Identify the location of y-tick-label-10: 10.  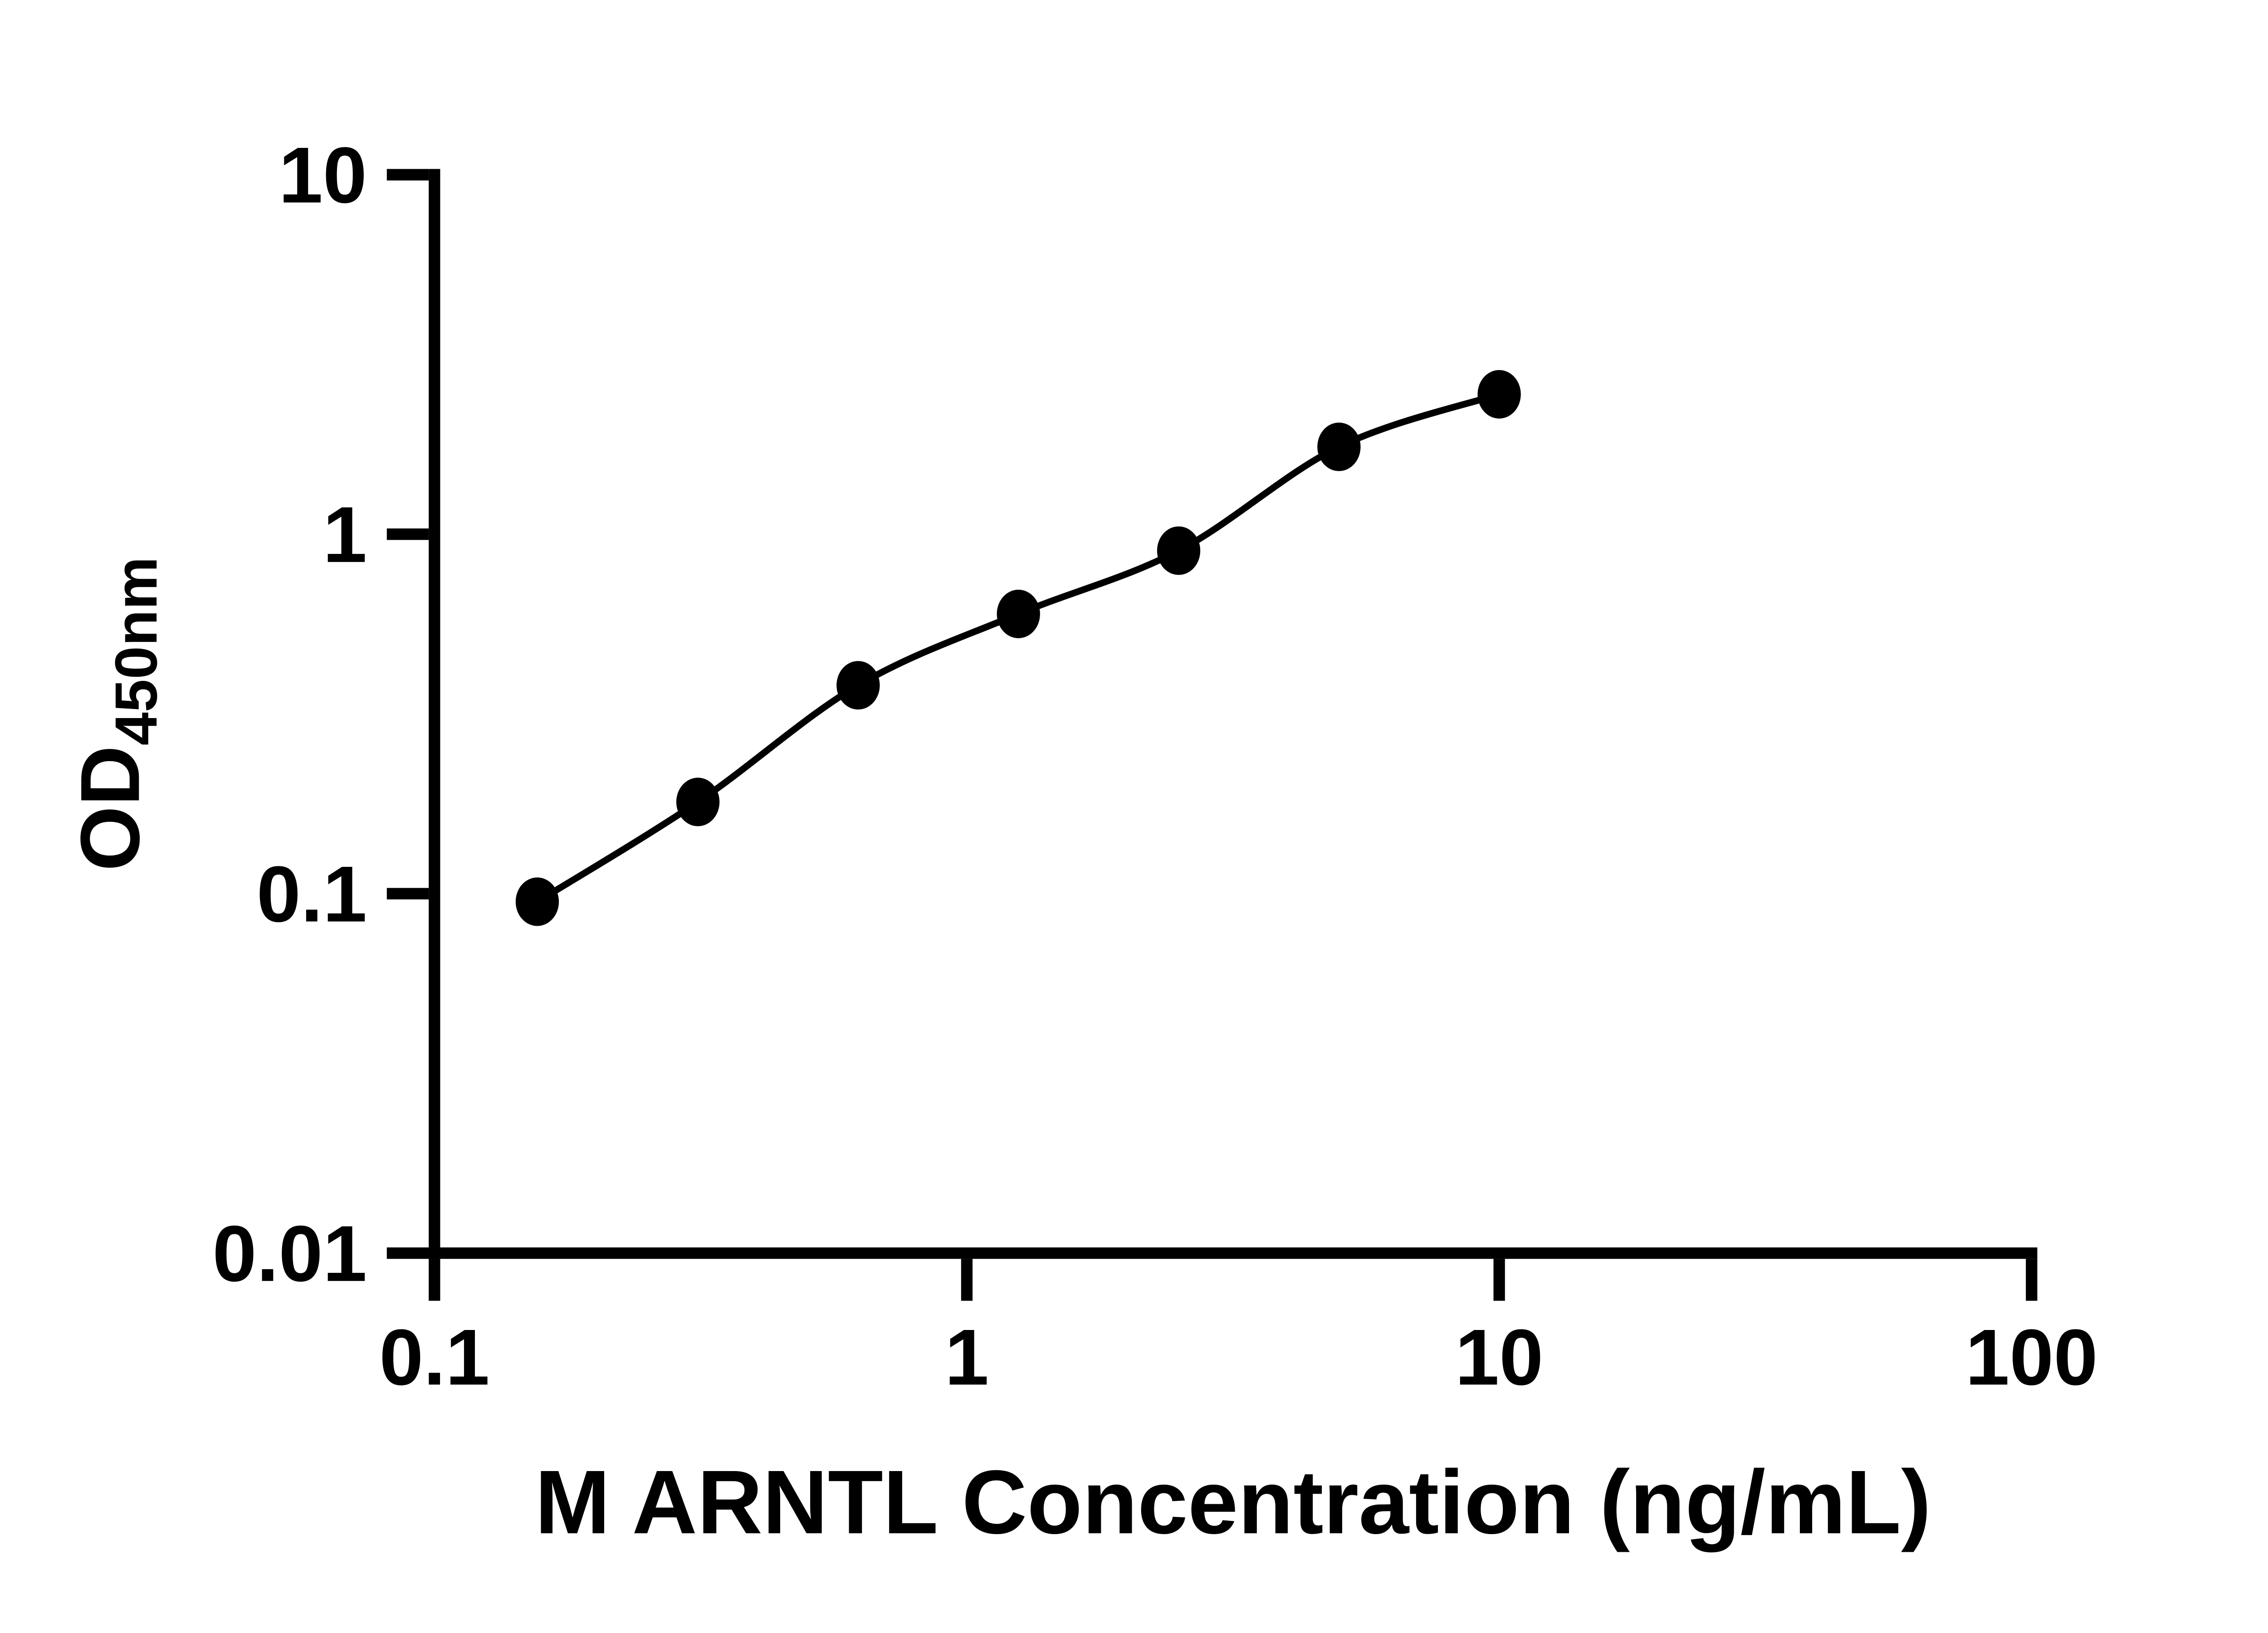
(323, 175).